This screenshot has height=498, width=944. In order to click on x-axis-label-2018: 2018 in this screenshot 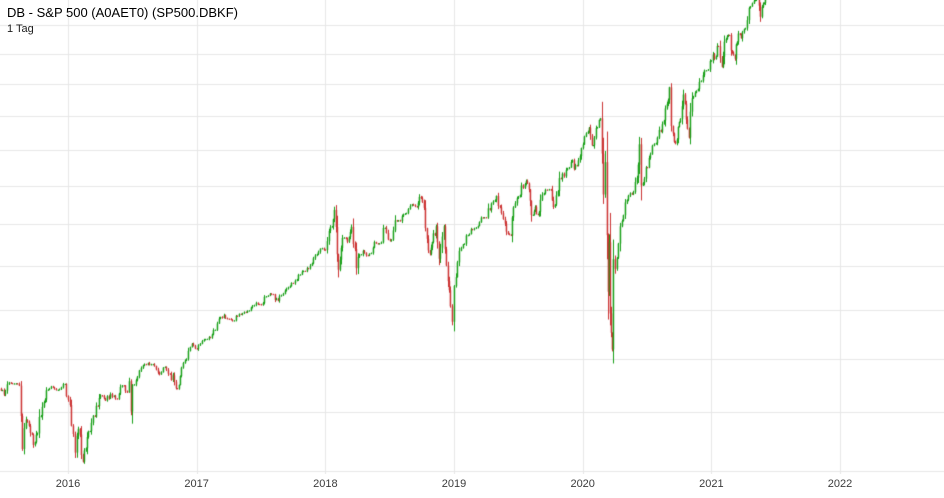, I will do `click(325, 484)`.